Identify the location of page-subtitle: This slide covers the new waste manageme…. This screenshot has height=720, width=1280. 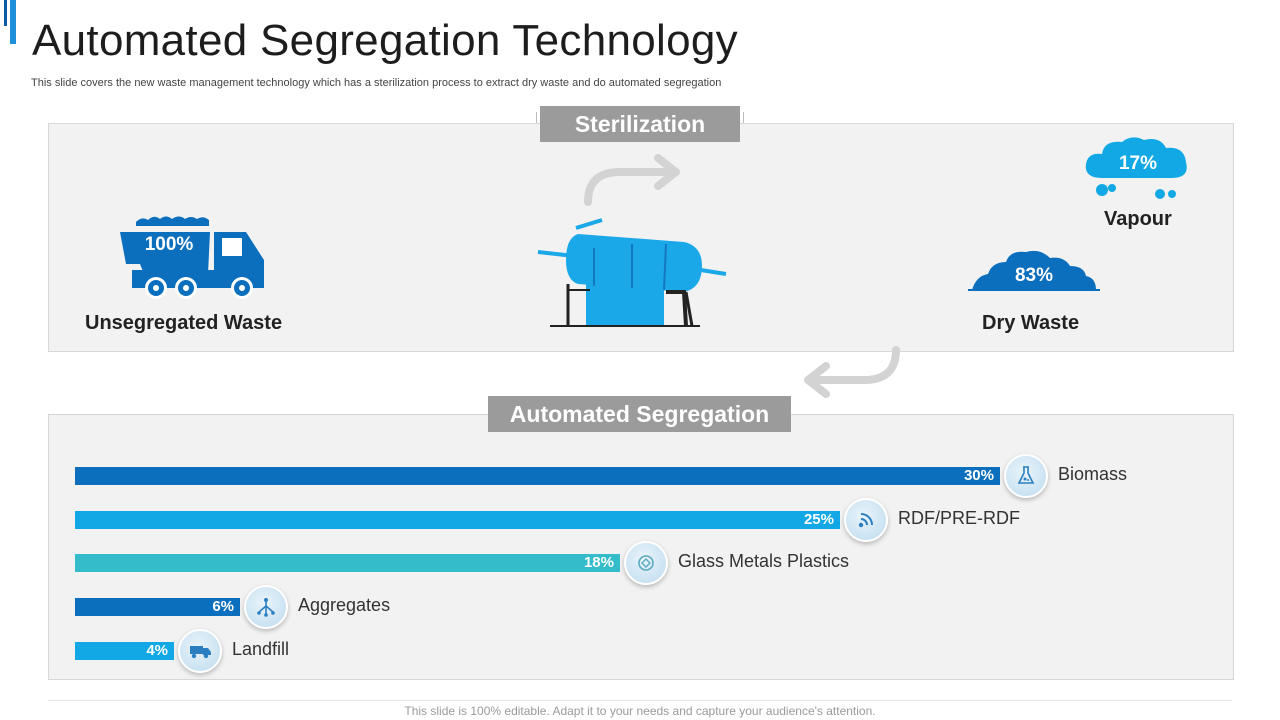
(376, 83).